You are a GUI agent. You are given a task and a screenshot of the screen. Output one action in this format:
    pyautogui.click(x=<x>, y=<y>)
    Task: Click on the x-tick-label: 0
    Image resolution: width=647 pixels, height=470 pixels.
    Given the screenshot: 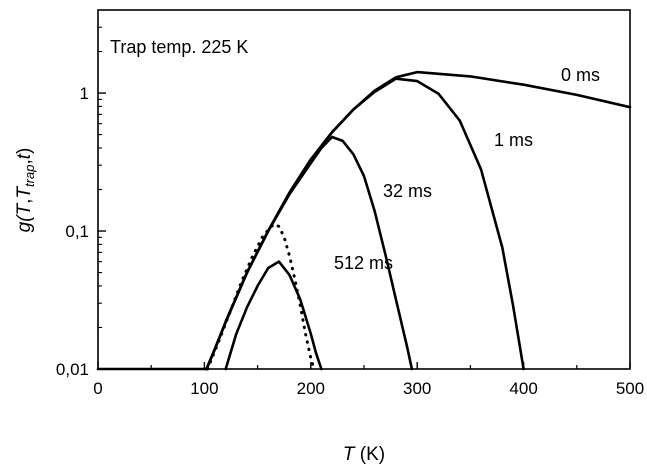 What is the action you would take?
    pyautogui.click(x=97, y=388)
    